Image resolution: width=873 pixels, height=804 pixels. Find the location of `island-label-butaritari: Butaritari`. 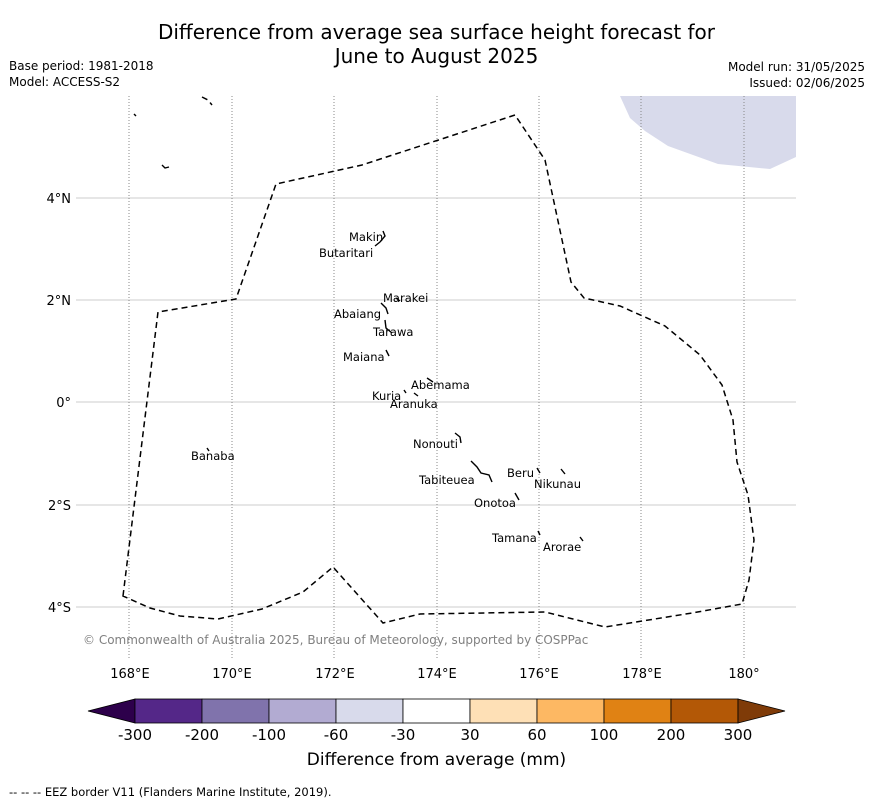

island-label-butaritari: Butaritari is located at coordinates (346, 253).